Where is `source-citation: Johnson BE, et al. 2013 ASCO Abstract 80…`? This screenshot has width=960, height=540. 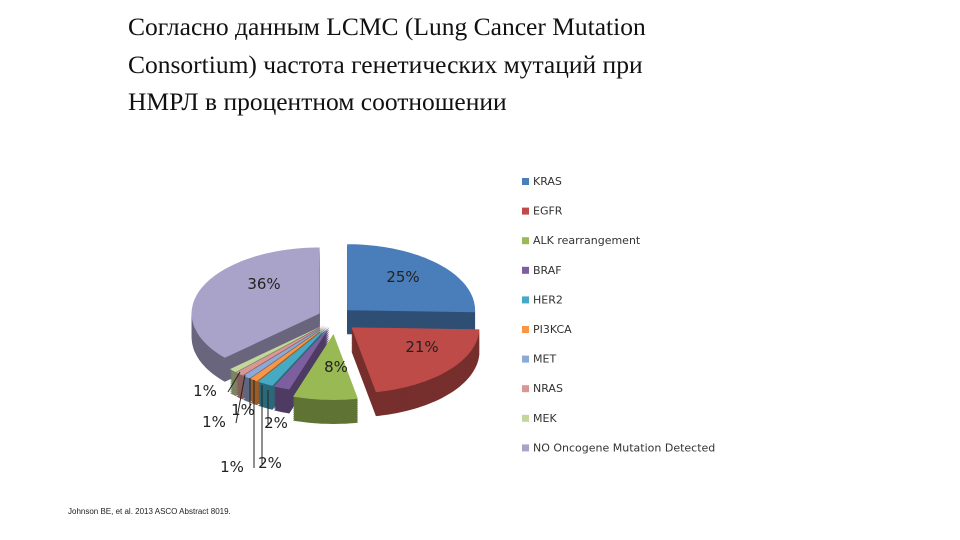
source-citation: Johnson BE, et al. 2013 ASCO Abstract 80… is located at coordinates (149, 511).